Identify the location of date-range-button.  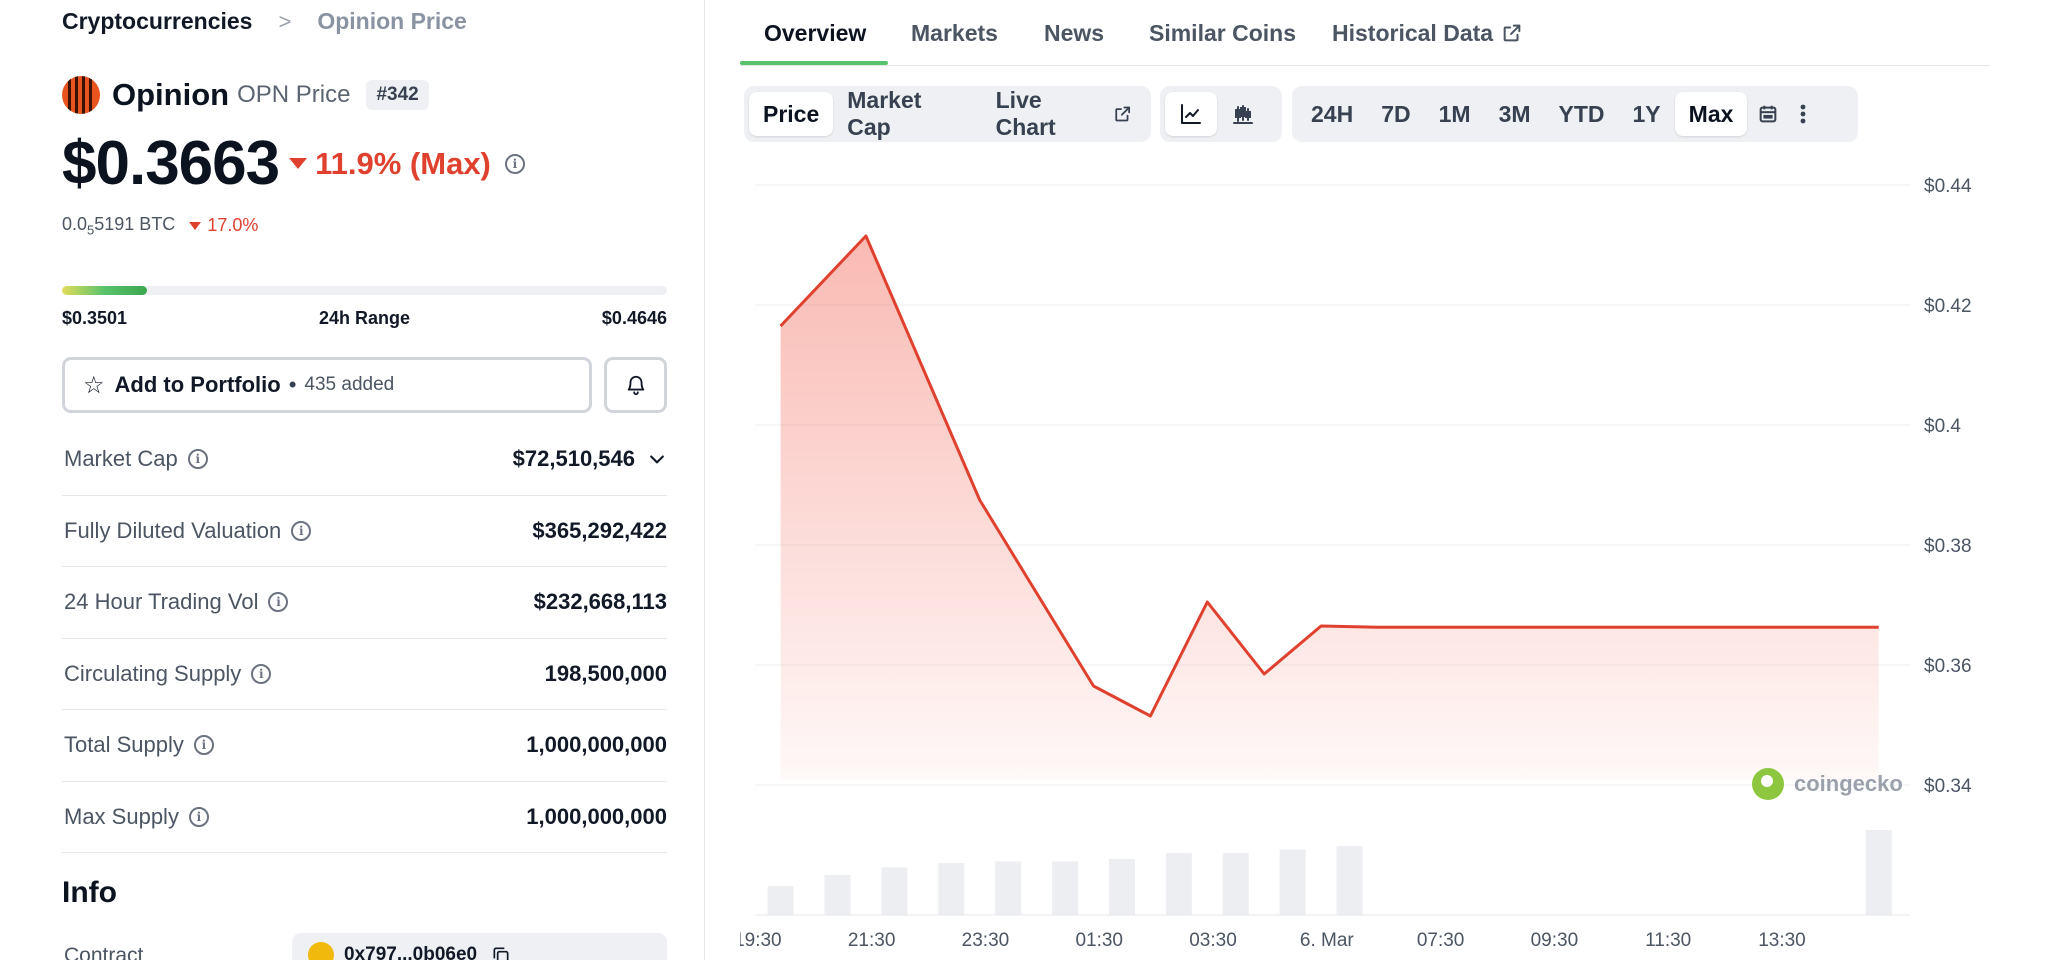
(1768, 114).